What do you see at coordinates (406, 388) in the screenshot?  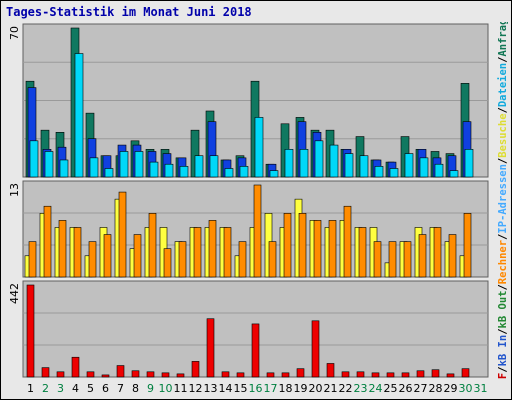 I see `day-label-26: 26` at bounding box center [406, 388].